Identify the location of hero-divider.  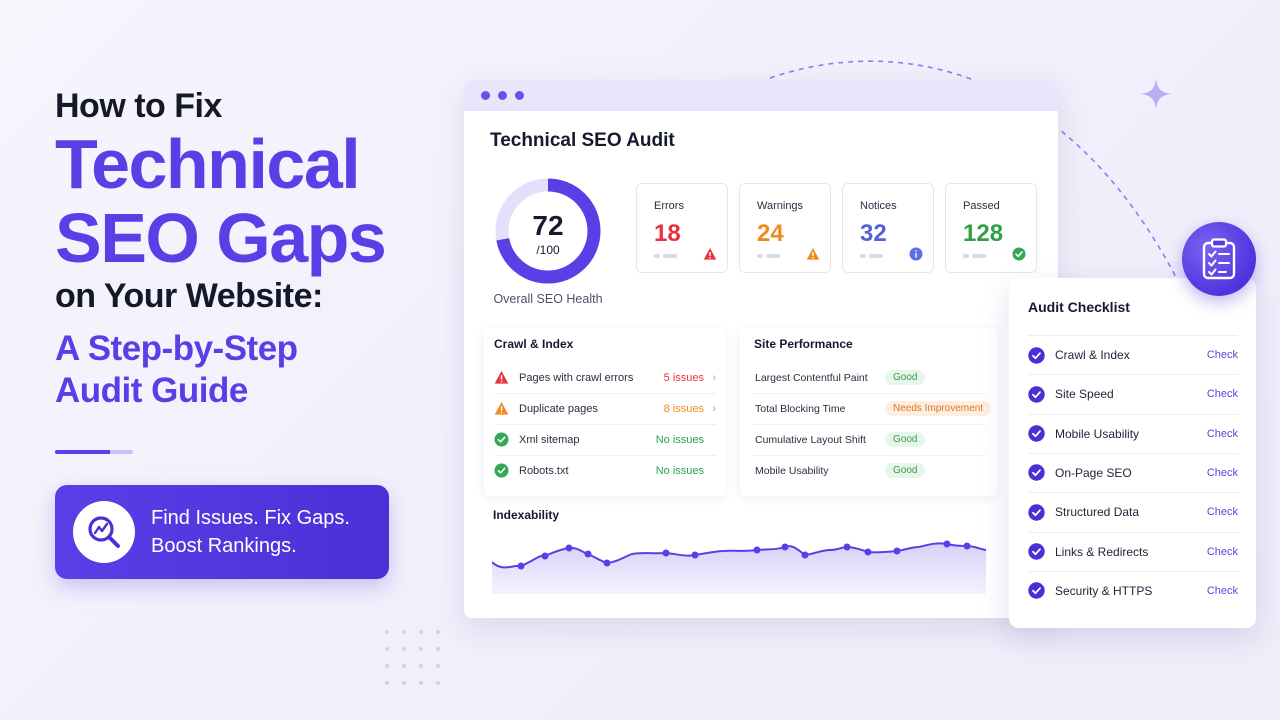
(94, 452).